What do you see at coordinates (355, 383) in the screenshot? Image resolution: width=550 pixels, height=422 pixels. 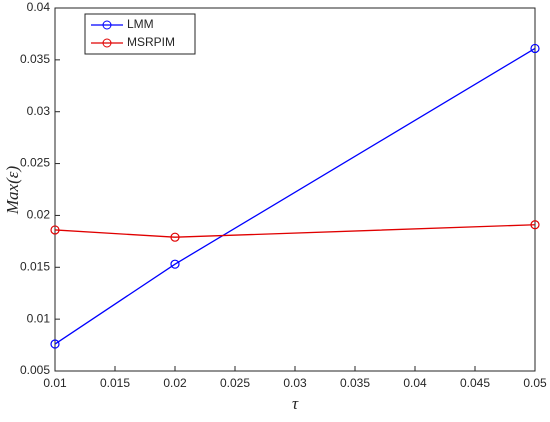 I see `x-tick-label: 0.035` at bounding box center [355, 383].